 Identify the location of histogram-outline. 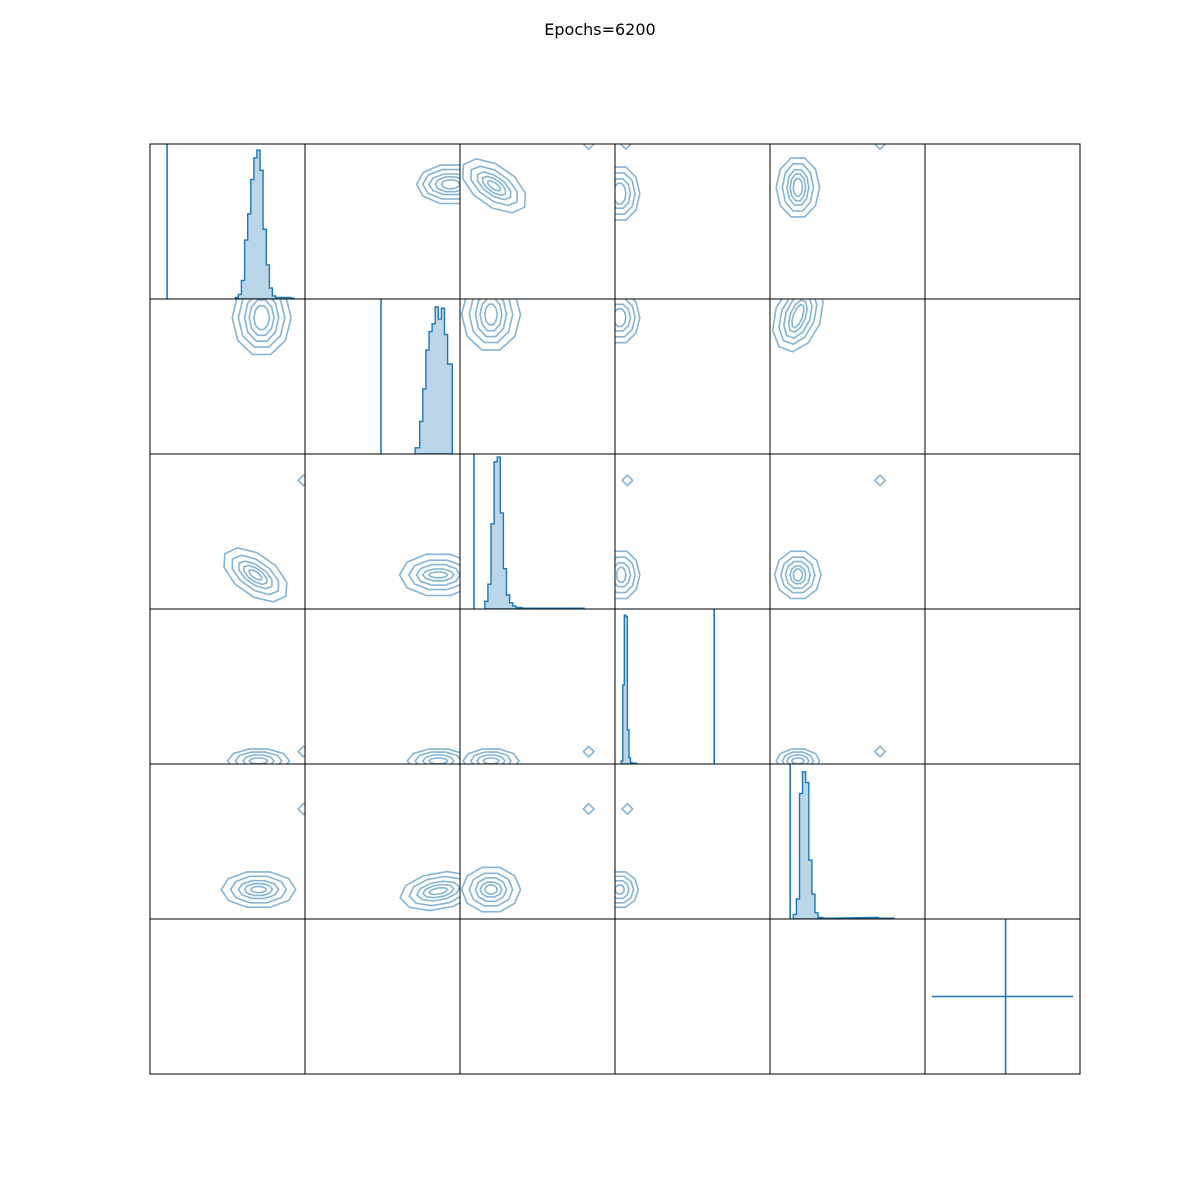
(264, 224).